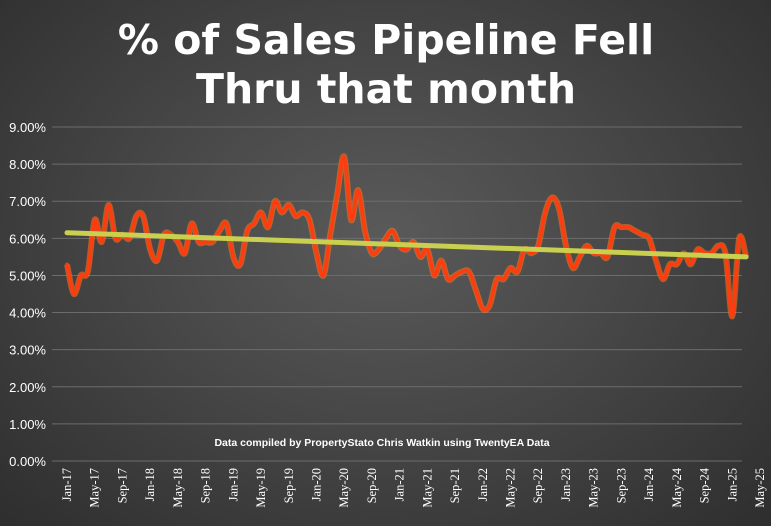  What do you see at coordinates (594, 488) in the screenshot?
I see `x-tick-label: May-23` at bounding box center [594, 488].